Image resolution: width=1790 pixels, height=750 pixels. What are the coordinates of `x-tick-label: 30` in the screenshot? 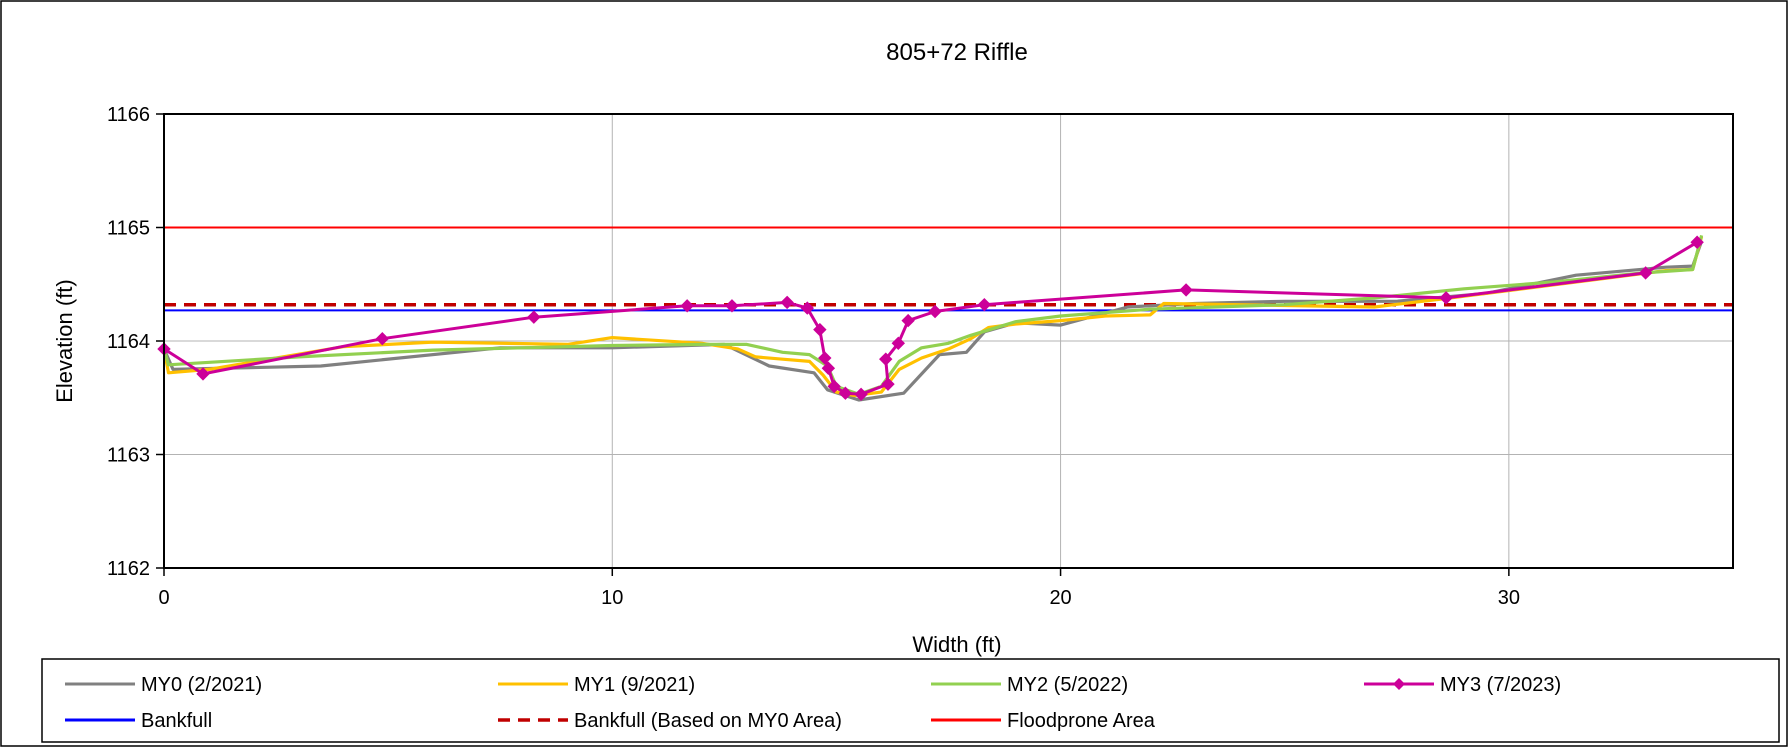 It's located at (1509, 598).